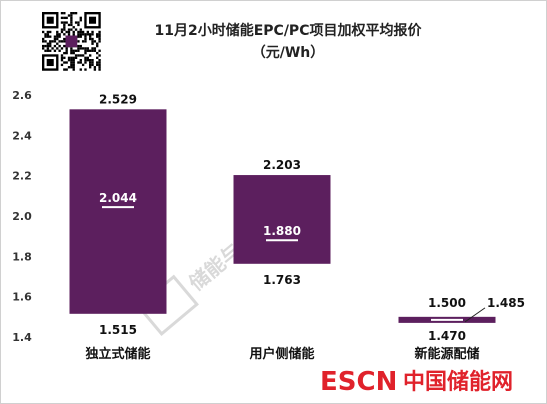 This screenshot has width=547, height=404. I want to click on low-value-label: 1.470, so click(447, 336).